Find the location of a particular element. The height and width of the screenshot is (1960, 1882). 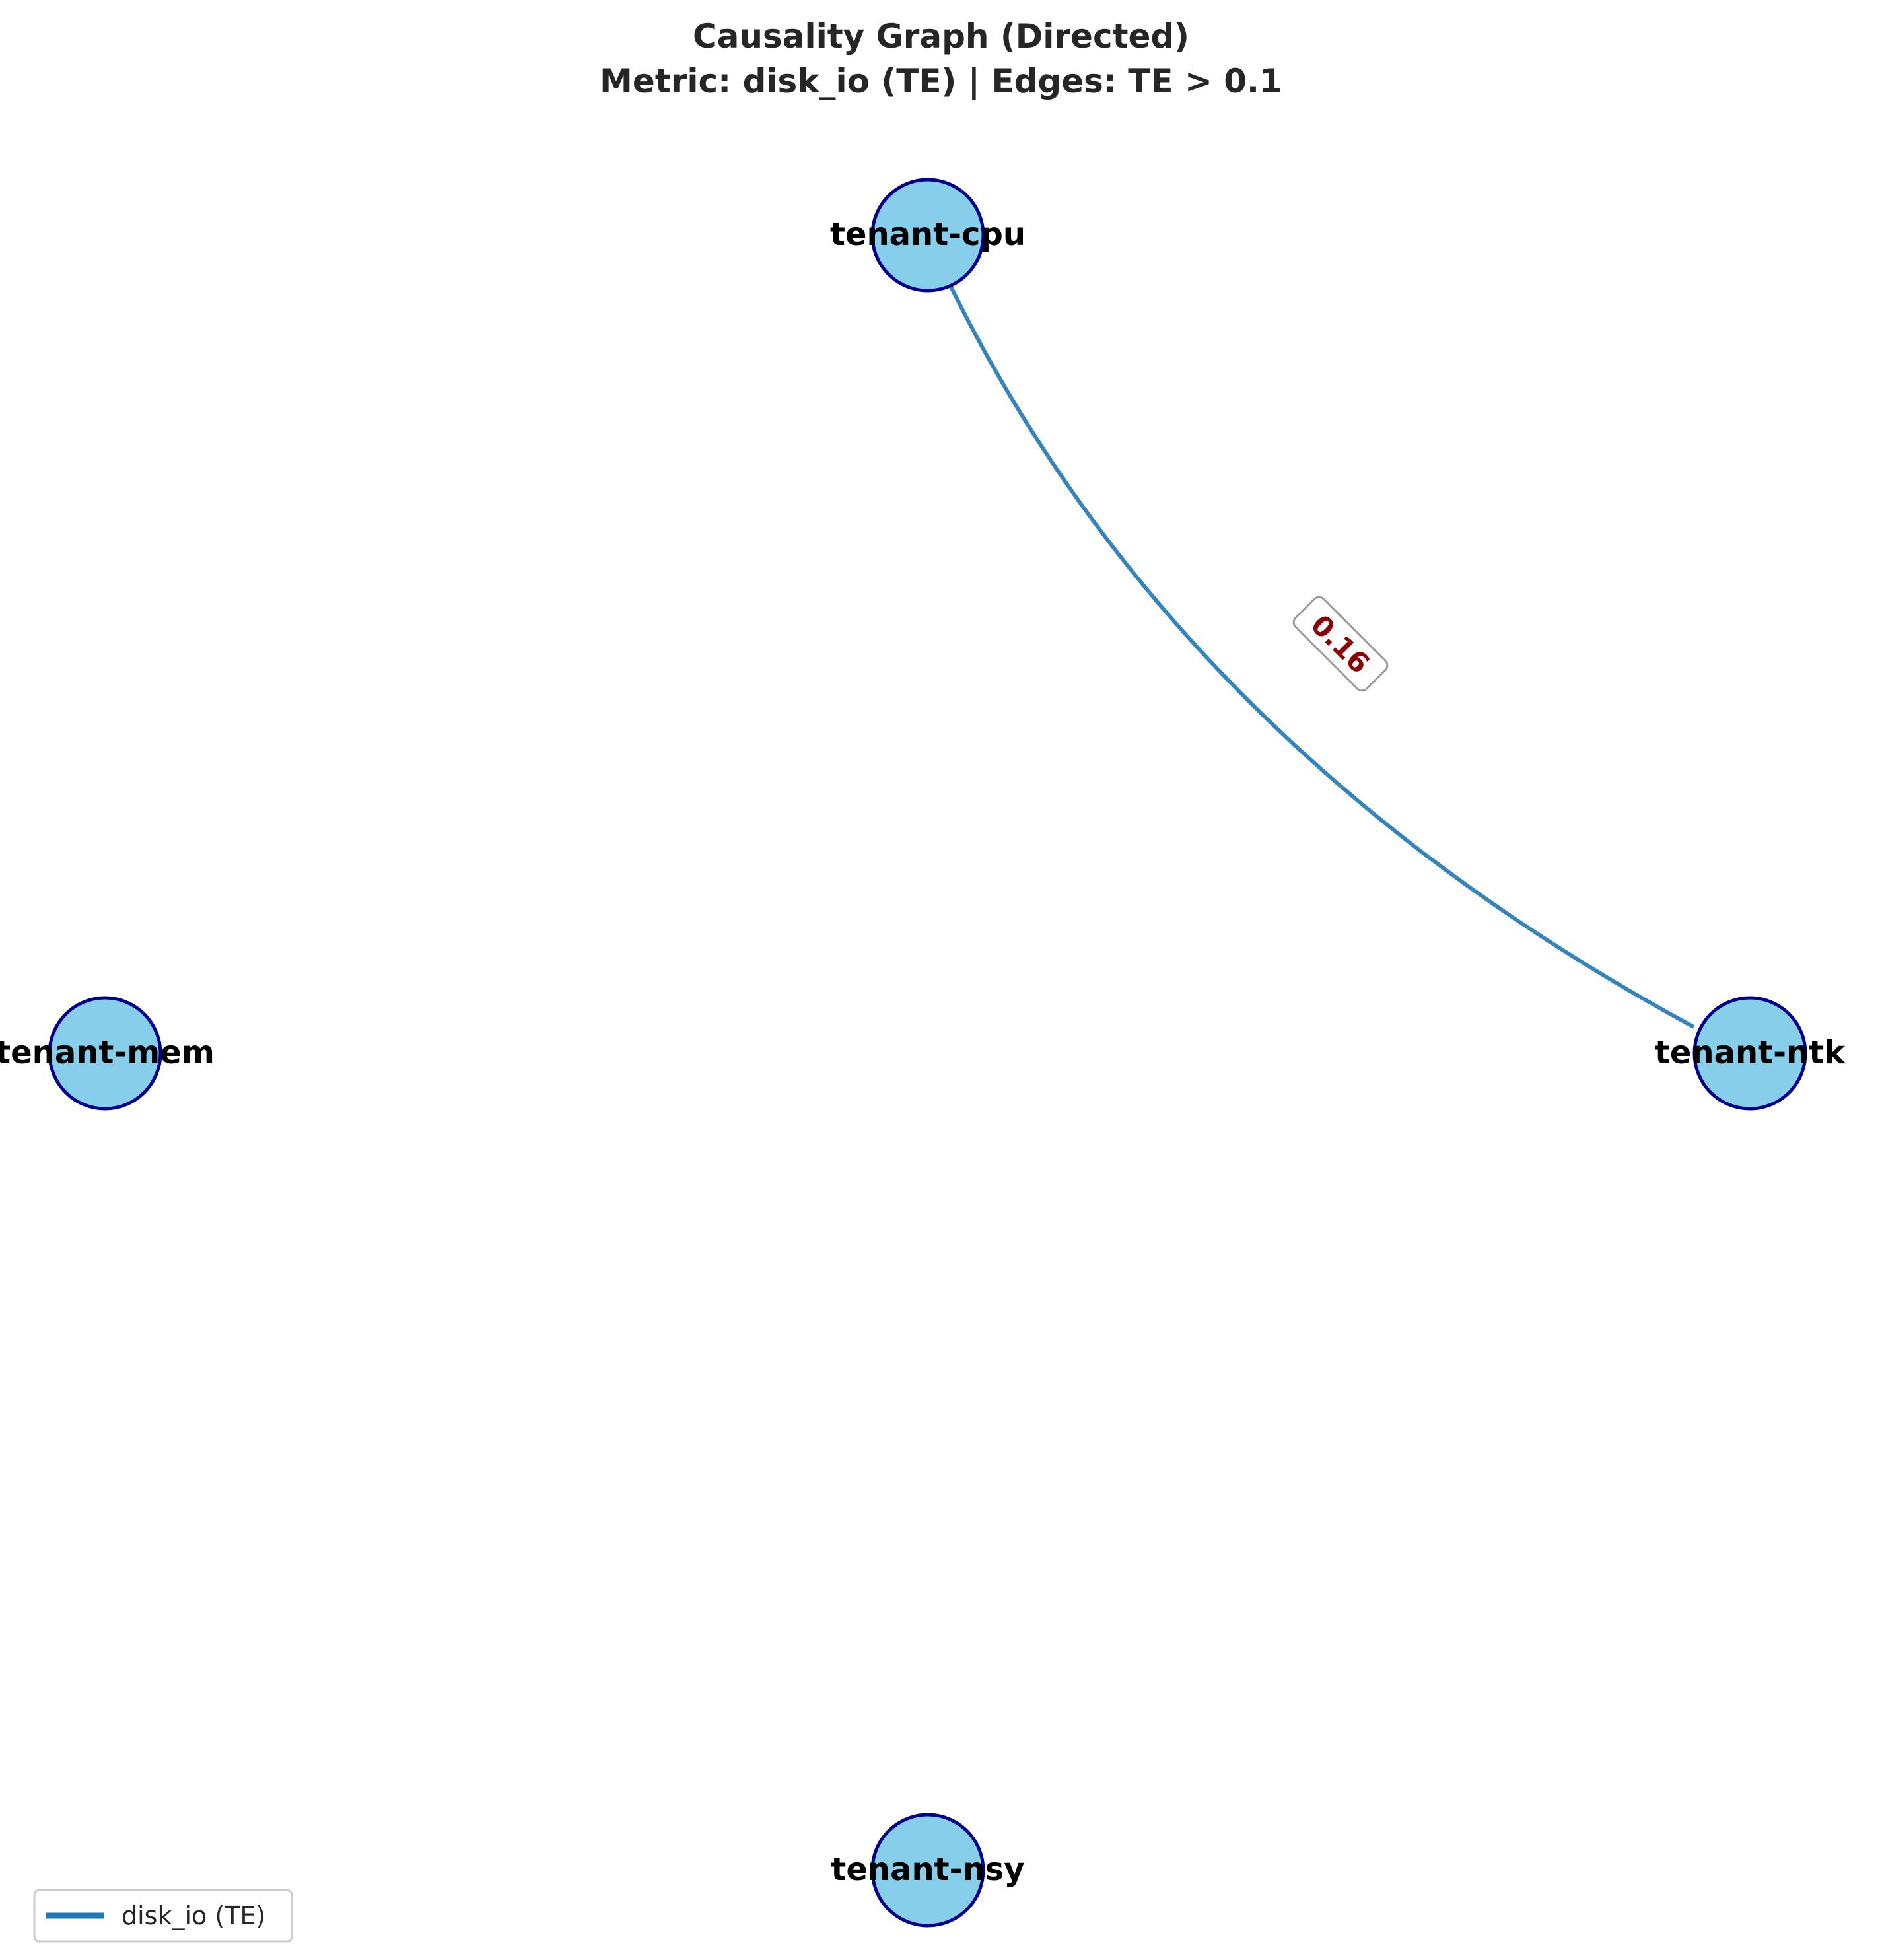

node-tenant-ntk: tenant-ntk is located at coordinates (1750, 1053).